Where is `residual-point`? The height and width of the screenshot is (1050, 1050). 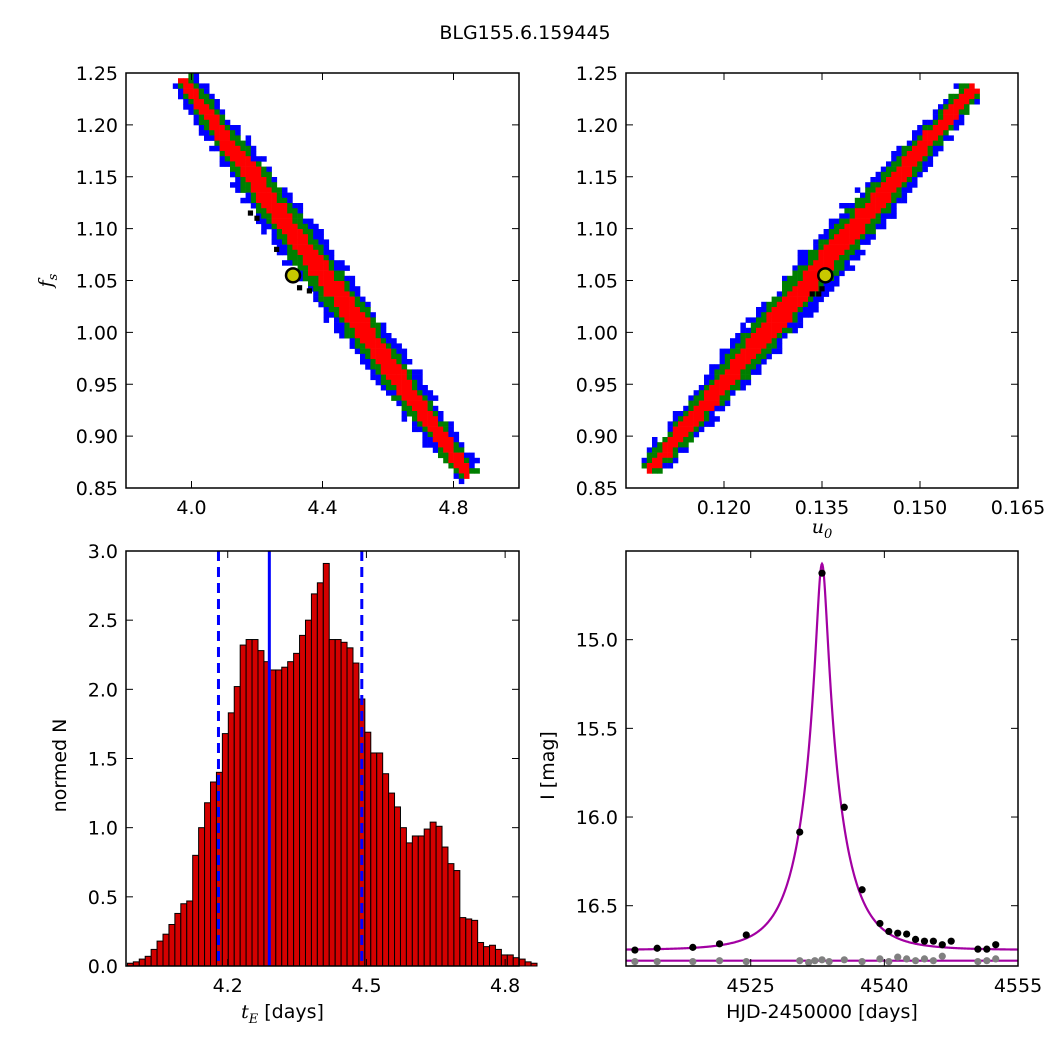
residual-point is located at coordinates (880, 959).